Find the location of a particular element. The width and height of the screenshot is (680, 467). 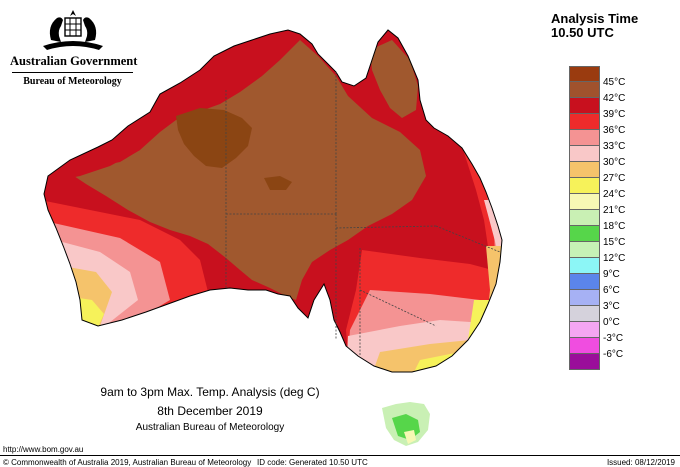

legend-label: 45°C is located at coordinates (614, 82).